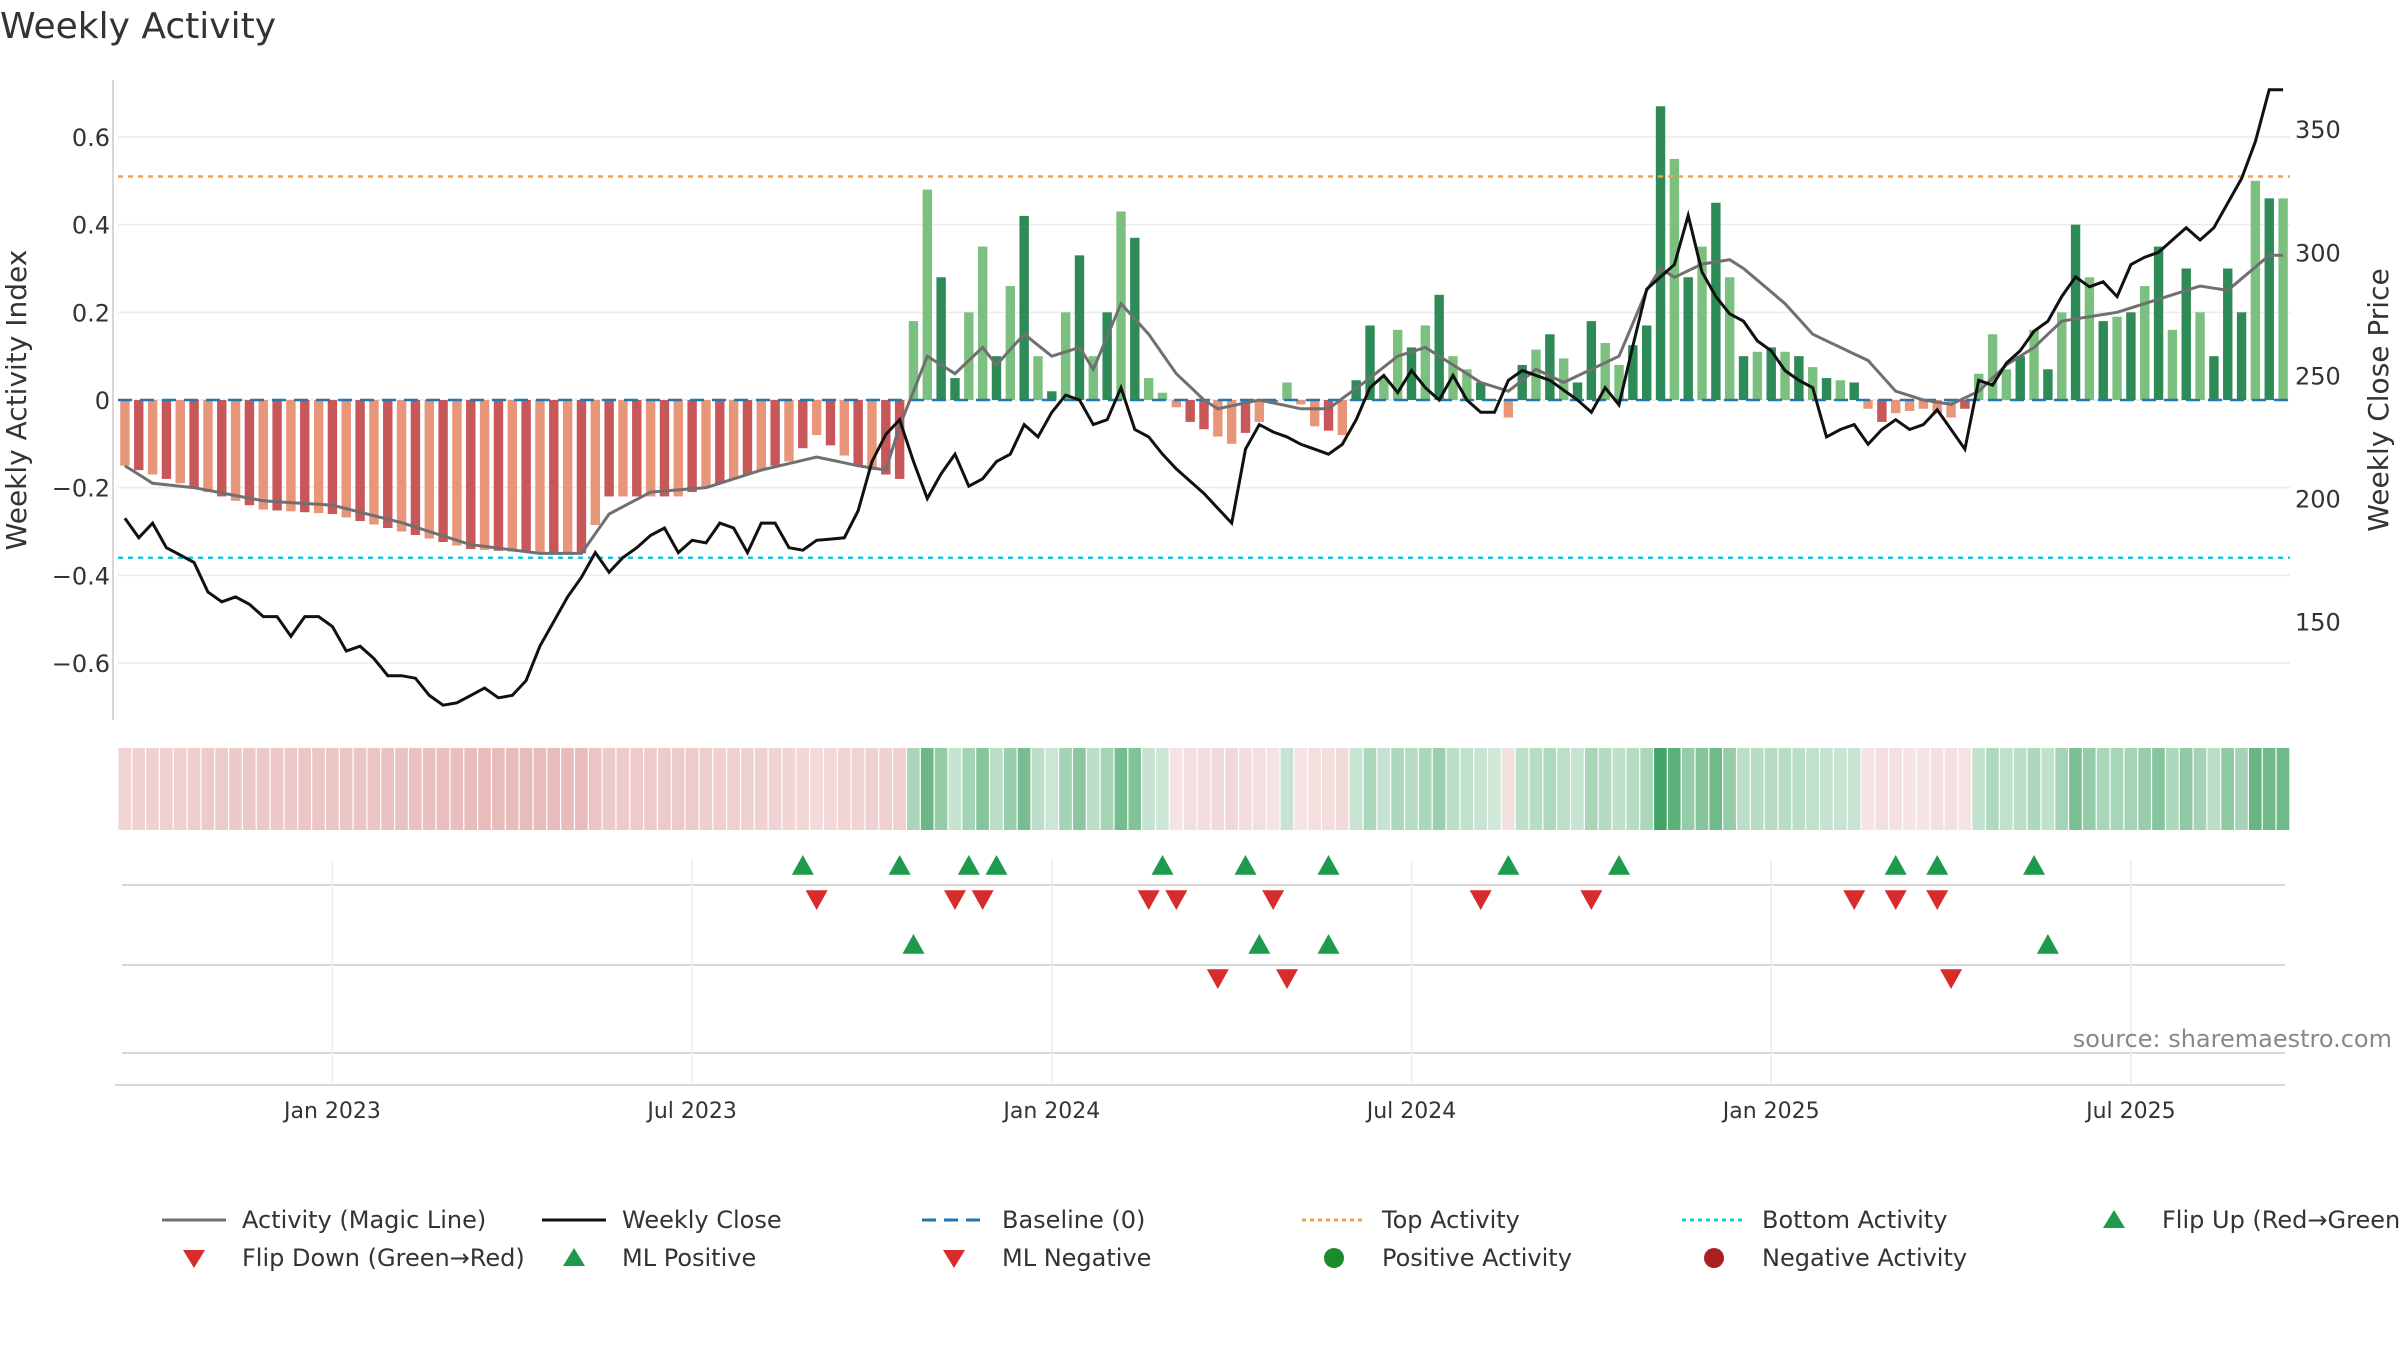 This screenshot has height=1350, width=2400. I want to click on x-tick-label: Jan 2025, so click(1770, 1111).